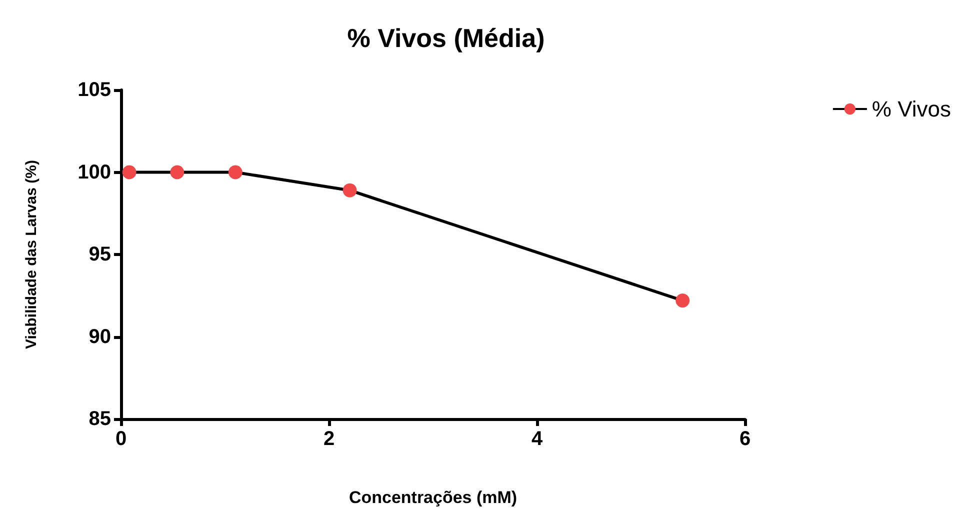 The width and height of the screenshot is (969, 530). I want to click on x-axis-title: Concentrações (mM), so click(433, 497).